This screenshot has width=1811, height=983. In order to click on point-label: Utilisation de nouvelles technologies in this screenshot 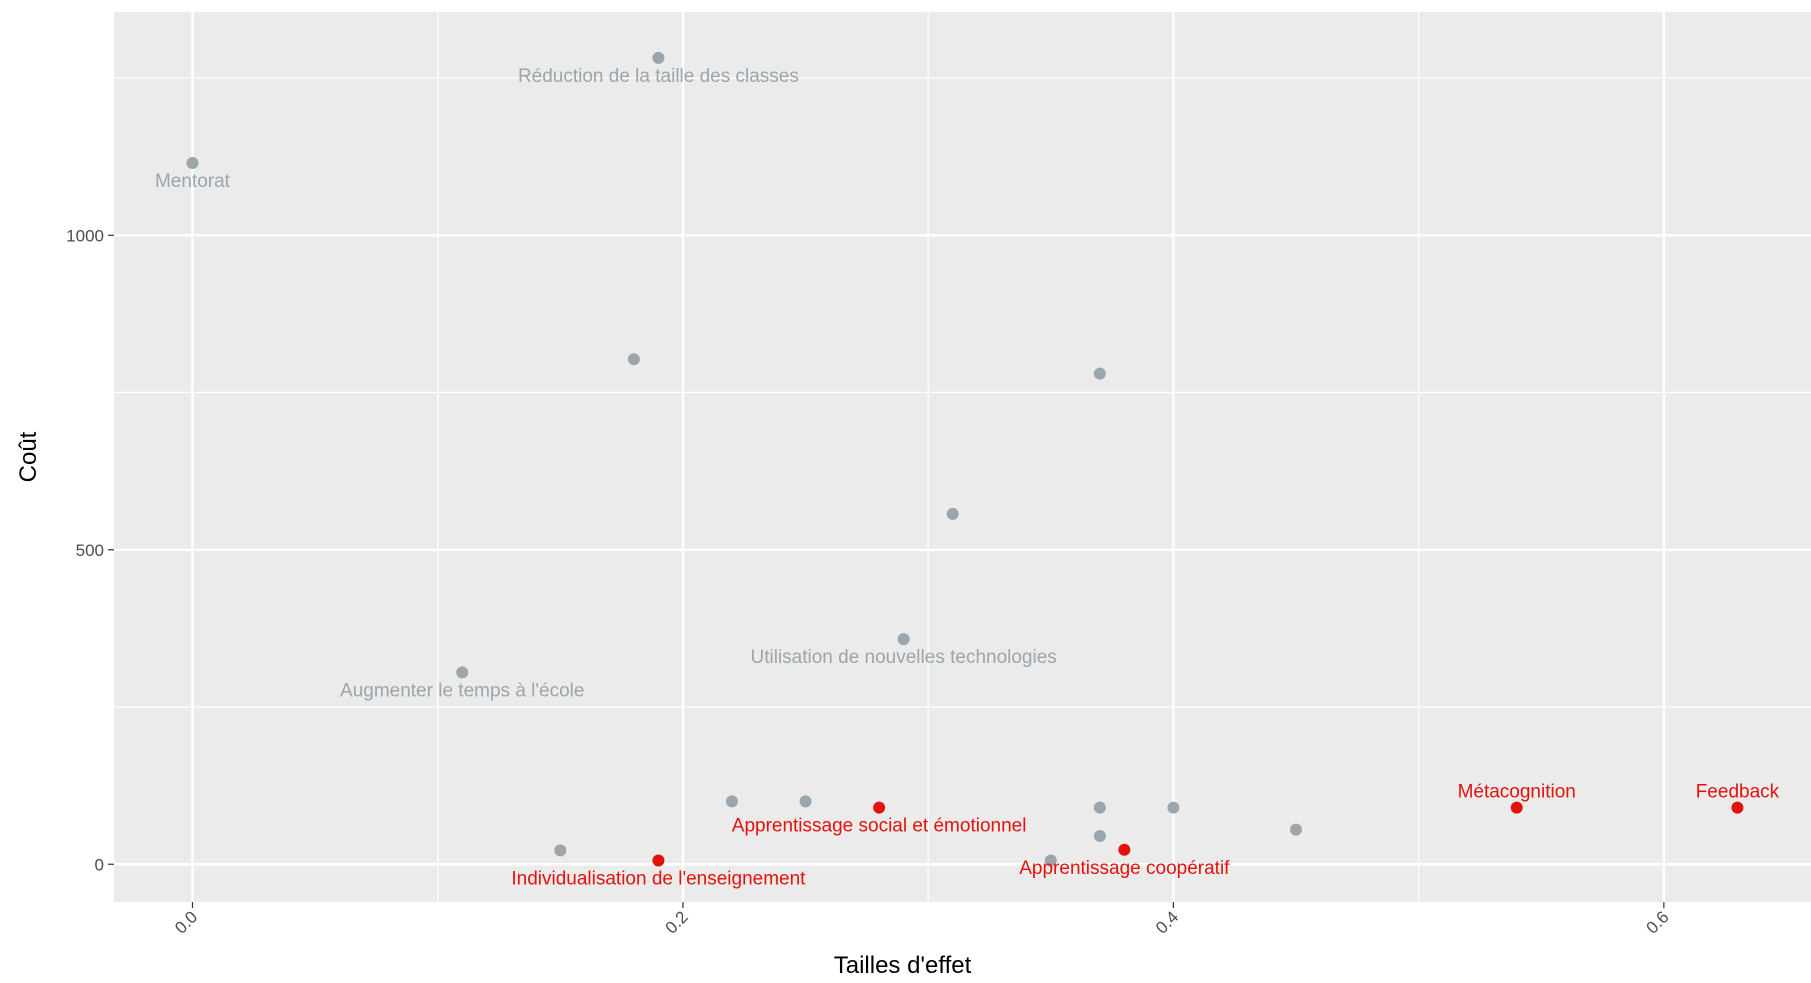, I will do `click(903, 657)`.